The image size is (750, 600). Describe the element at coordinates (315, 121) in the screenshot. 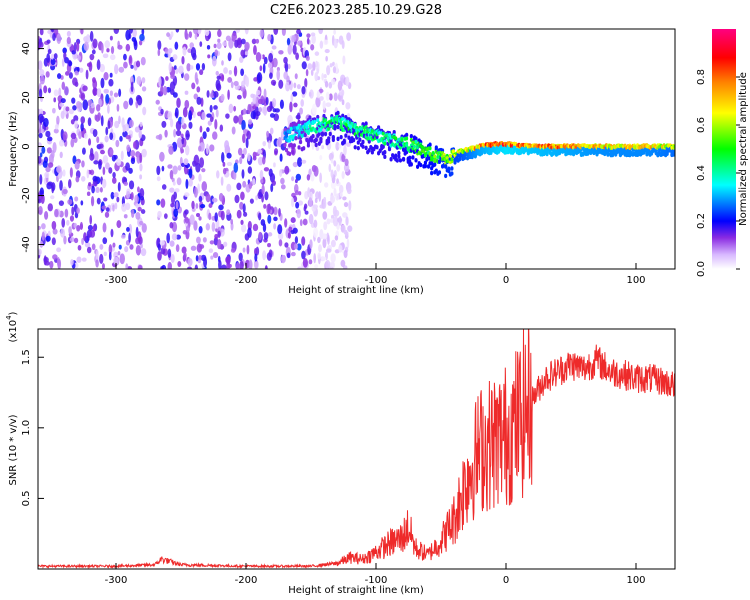

I see `ridge-cell` at that location.